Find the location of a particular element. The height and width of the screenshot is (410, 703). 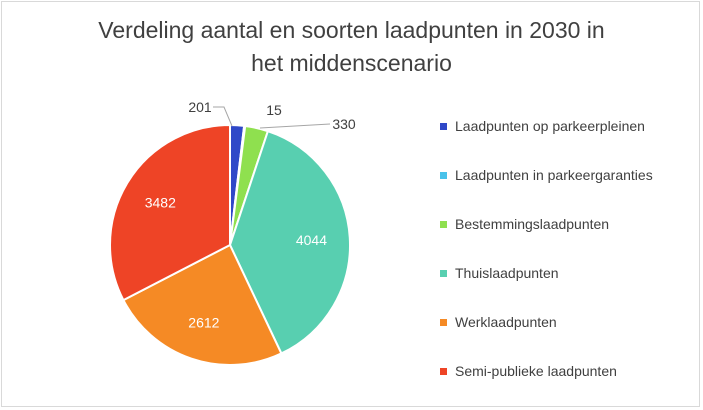

legend-item-3: Bestemmingslaadpunten is located at coordinates (524, 224).